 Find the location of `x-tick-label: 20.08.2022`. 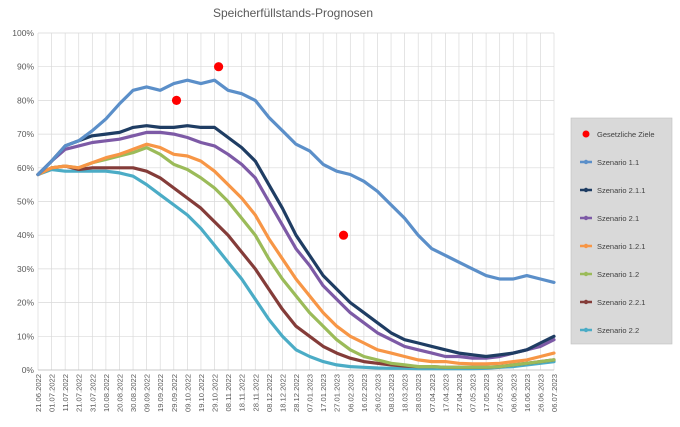

x-tick-label: 20.08.2022 is located at coordinates (119, 393).